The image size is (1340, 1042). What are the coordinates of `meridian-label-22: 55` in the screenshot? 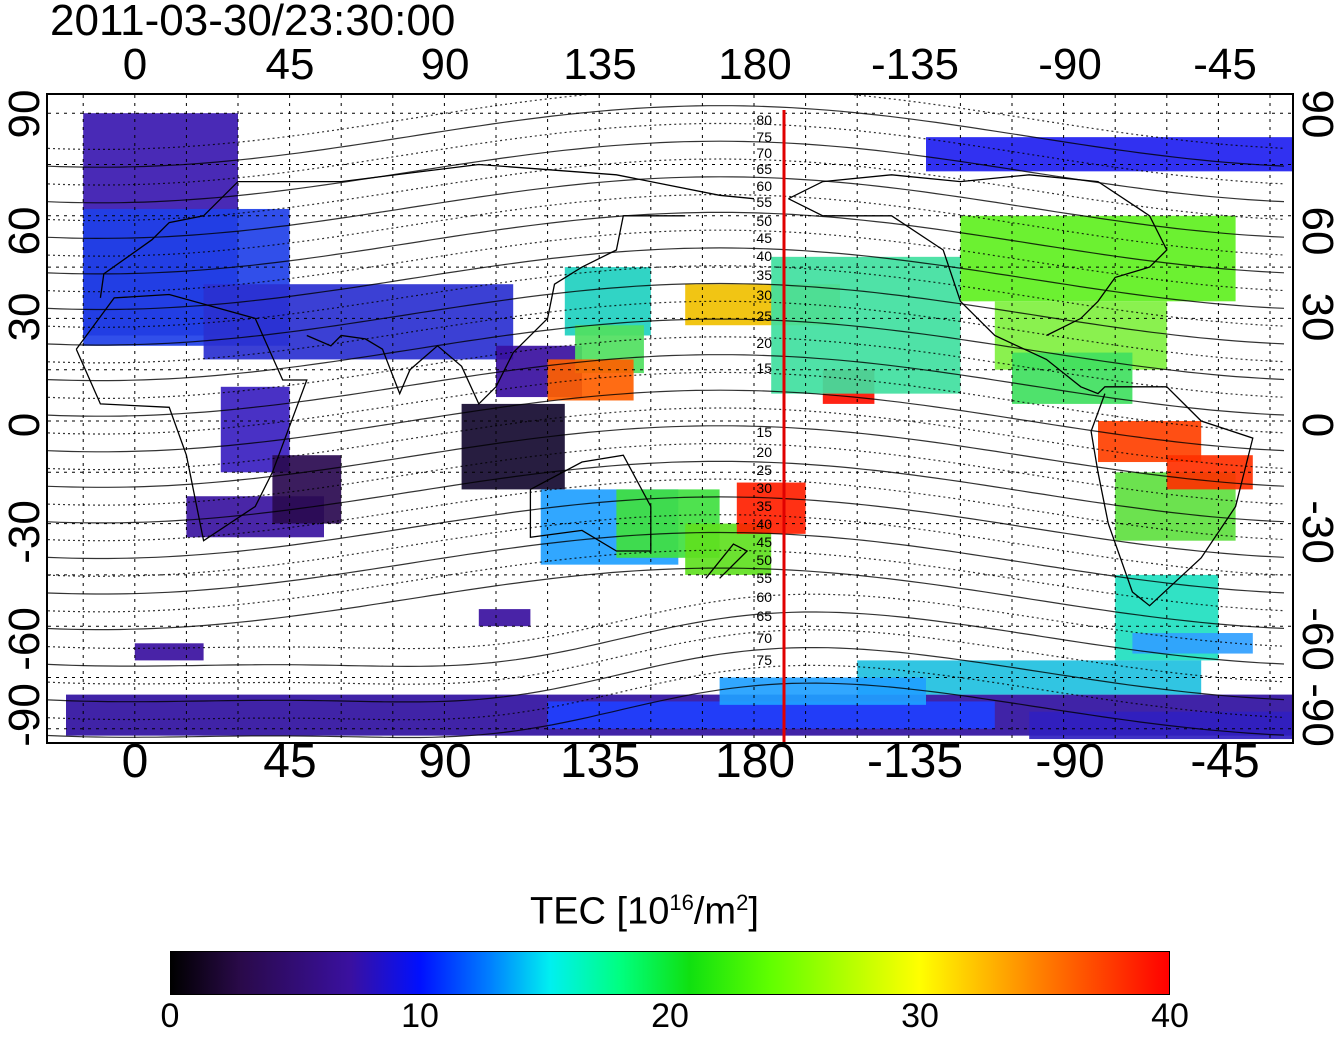 It's located at (764, 578).